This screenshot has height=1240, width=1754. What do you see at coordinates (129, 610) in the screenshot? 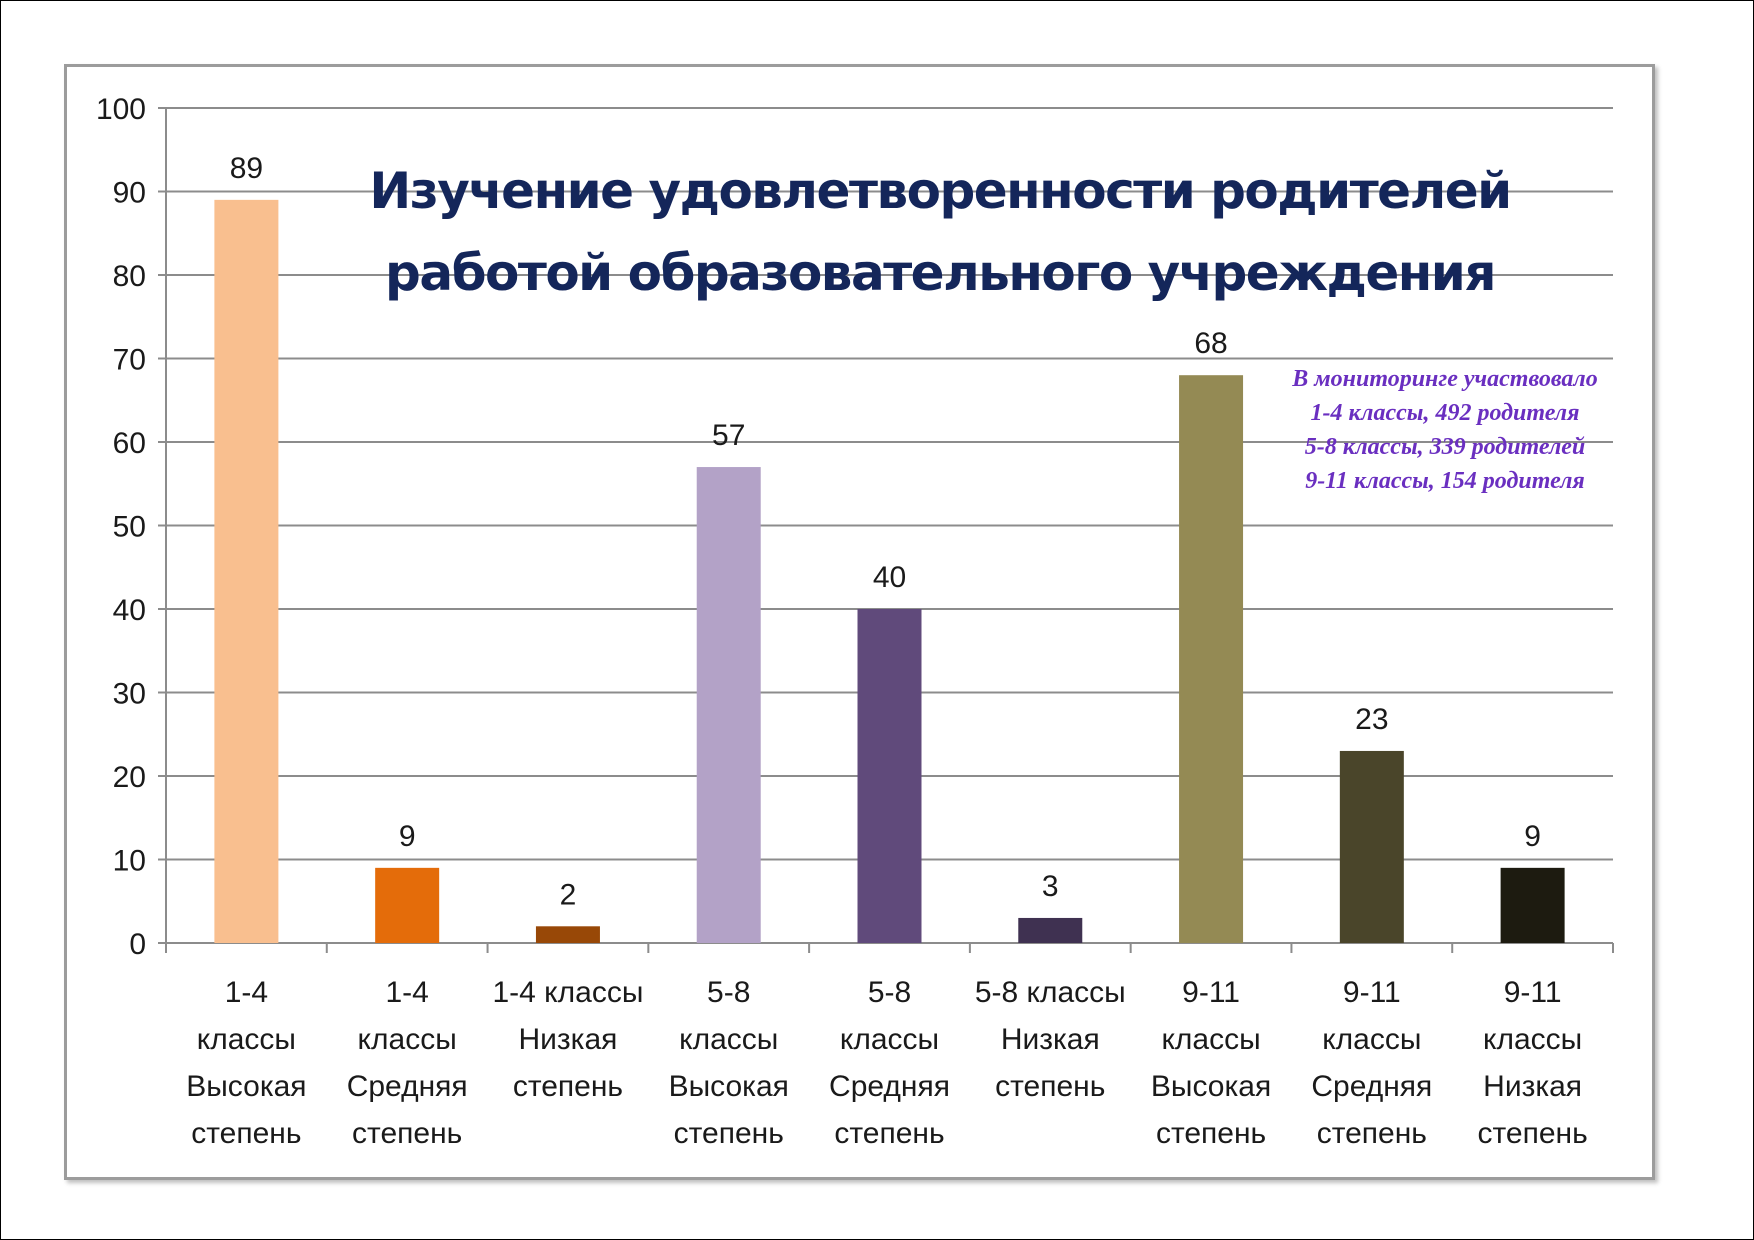
I see `y-tick-label: 40` at bounding box center [129, 610].